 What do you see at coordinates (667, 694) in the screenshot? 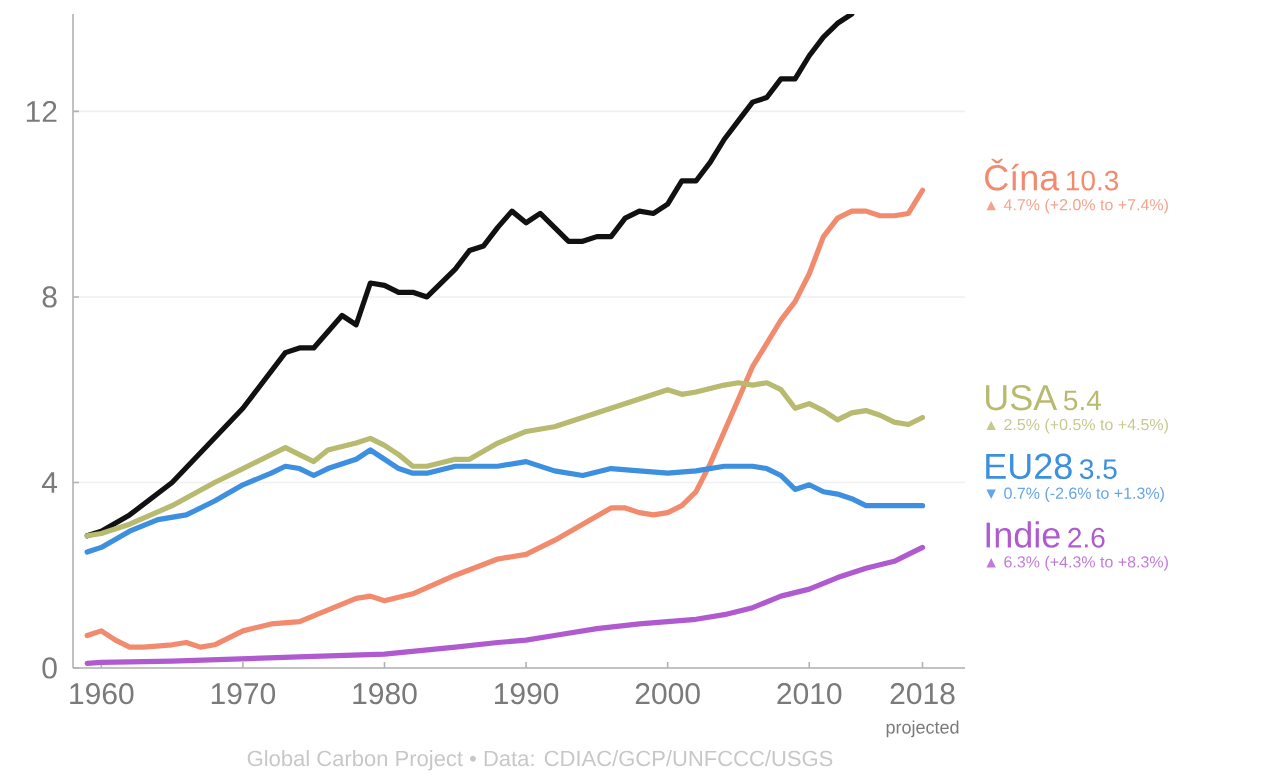
I see `x-tick-label: 2000` at bounding box center [667, 694].